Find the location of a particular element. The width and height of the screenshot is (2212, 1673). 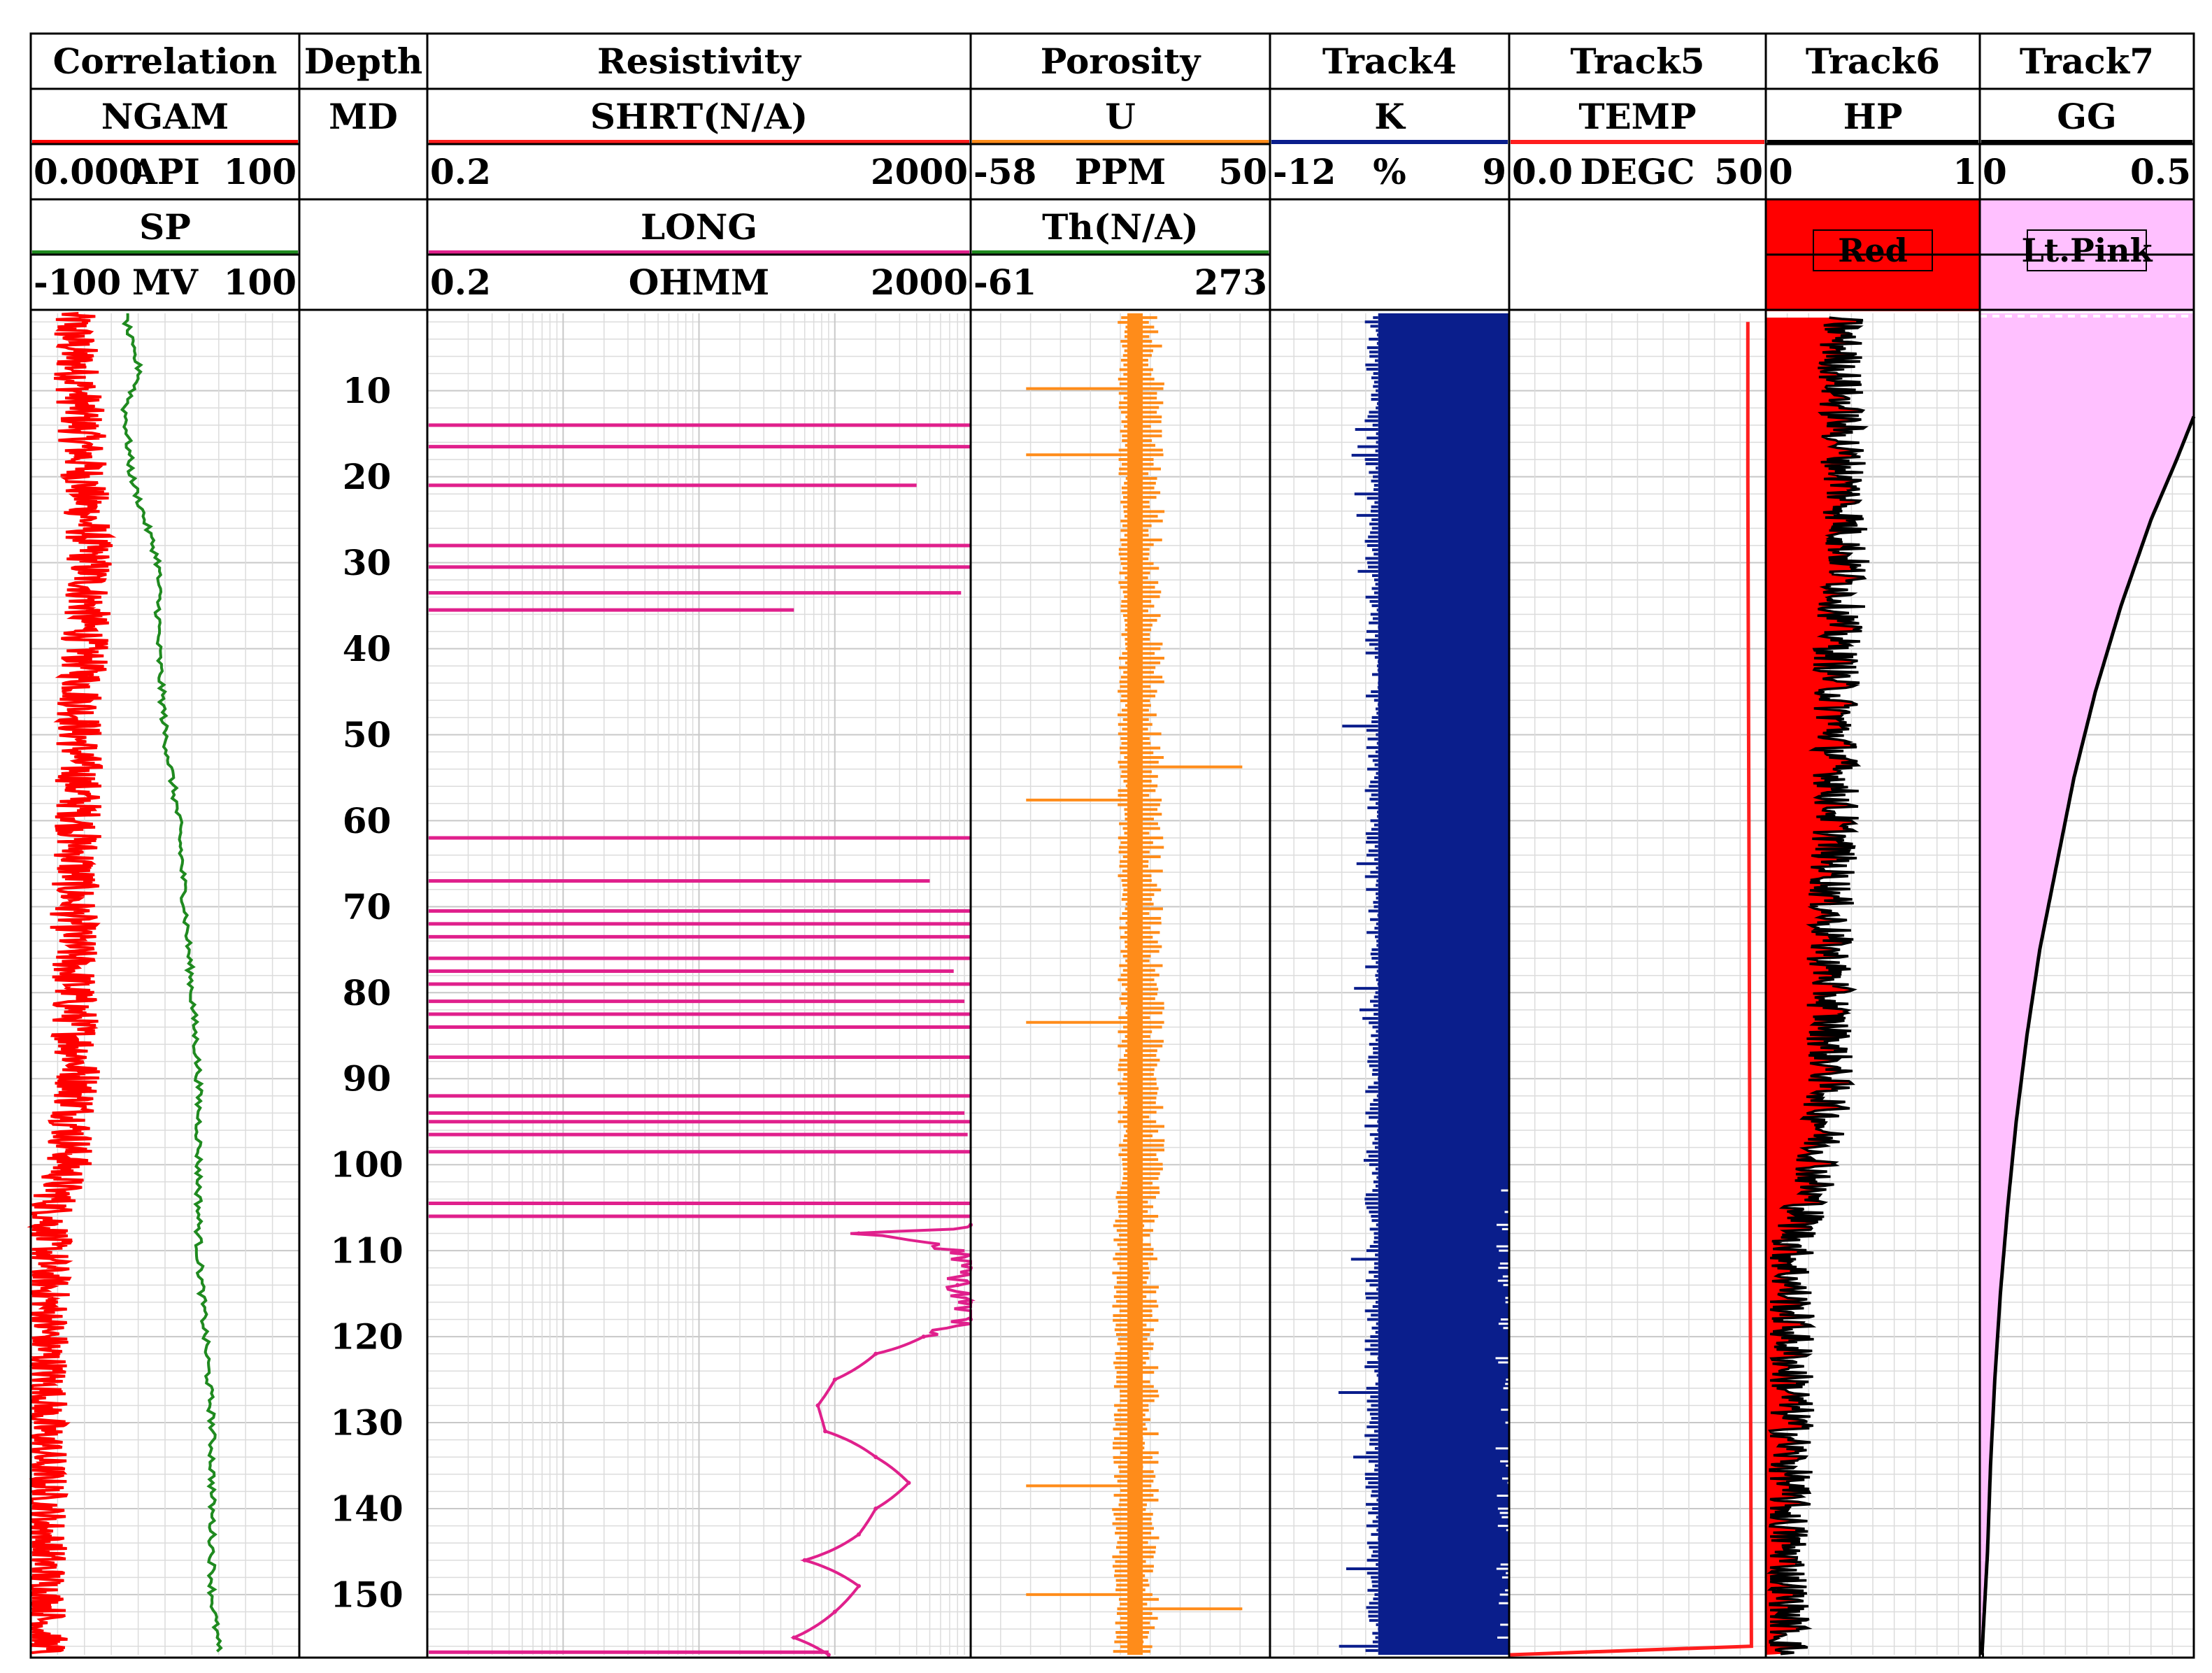

scale-max: 1 is located at coordinates (1965, 171).